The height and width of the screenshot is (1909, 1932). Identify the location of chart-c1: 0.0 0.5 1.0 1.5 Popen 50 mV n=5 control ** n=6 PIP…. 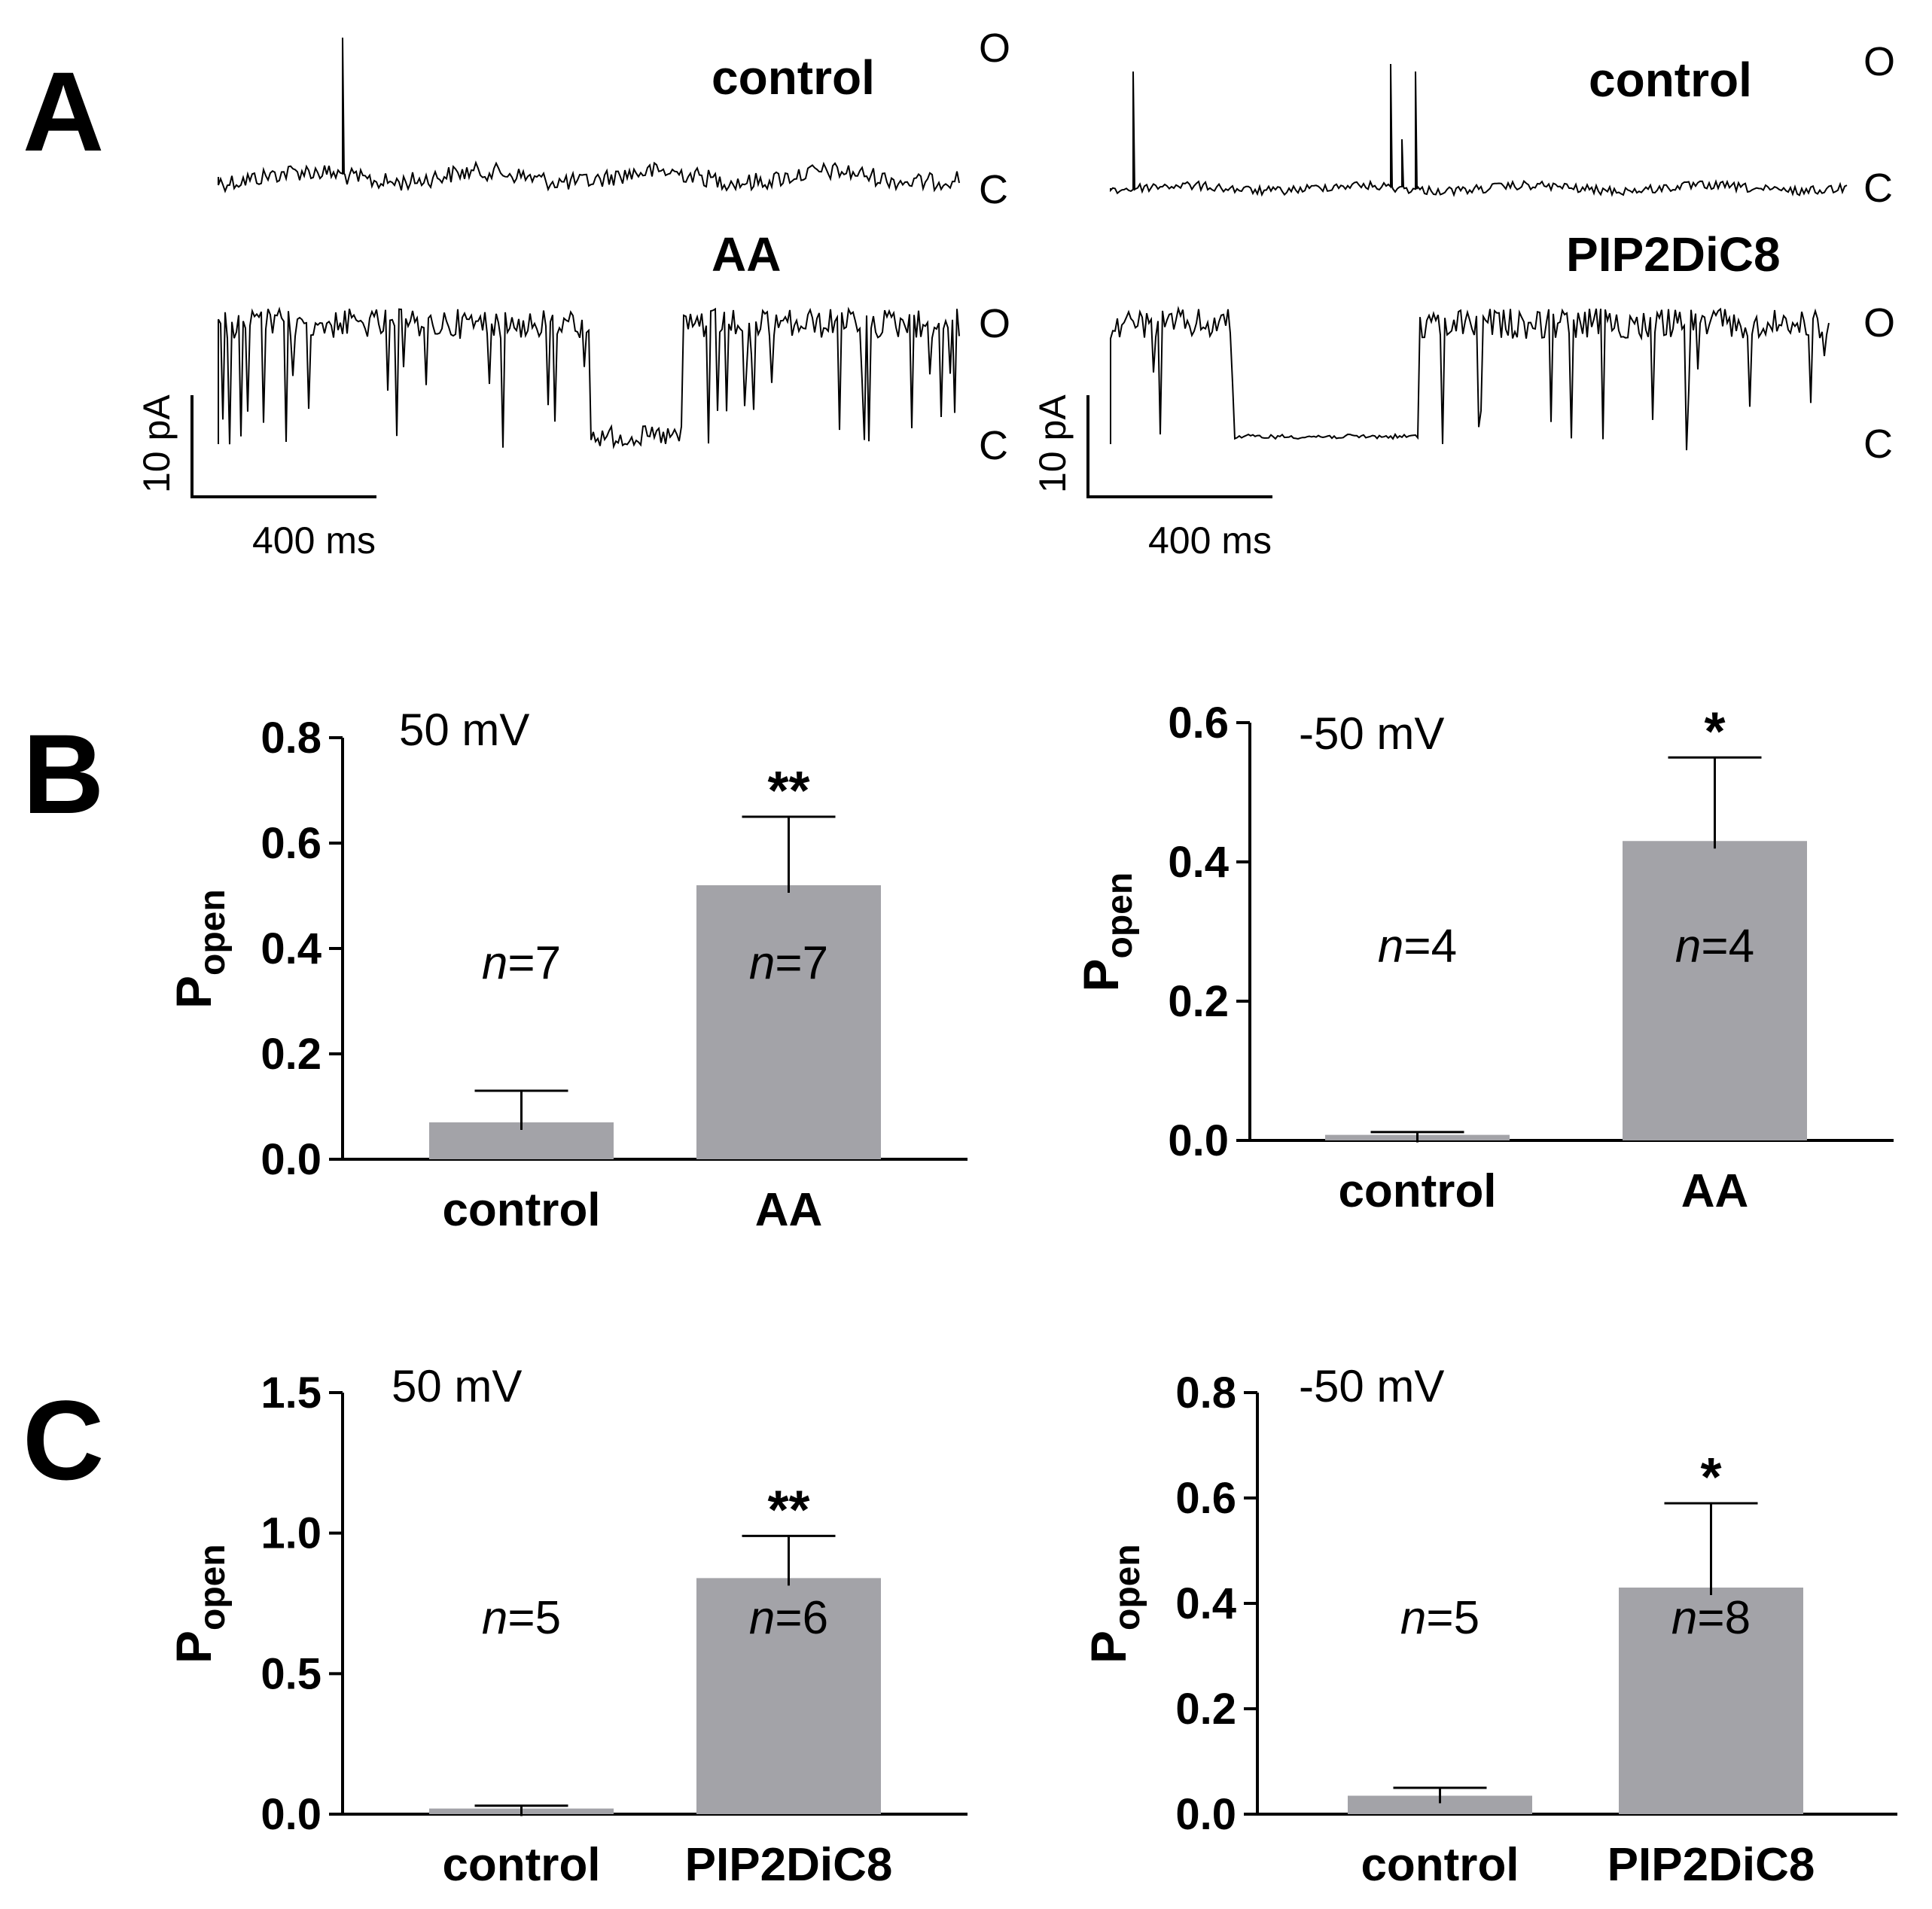
(567, 1626).